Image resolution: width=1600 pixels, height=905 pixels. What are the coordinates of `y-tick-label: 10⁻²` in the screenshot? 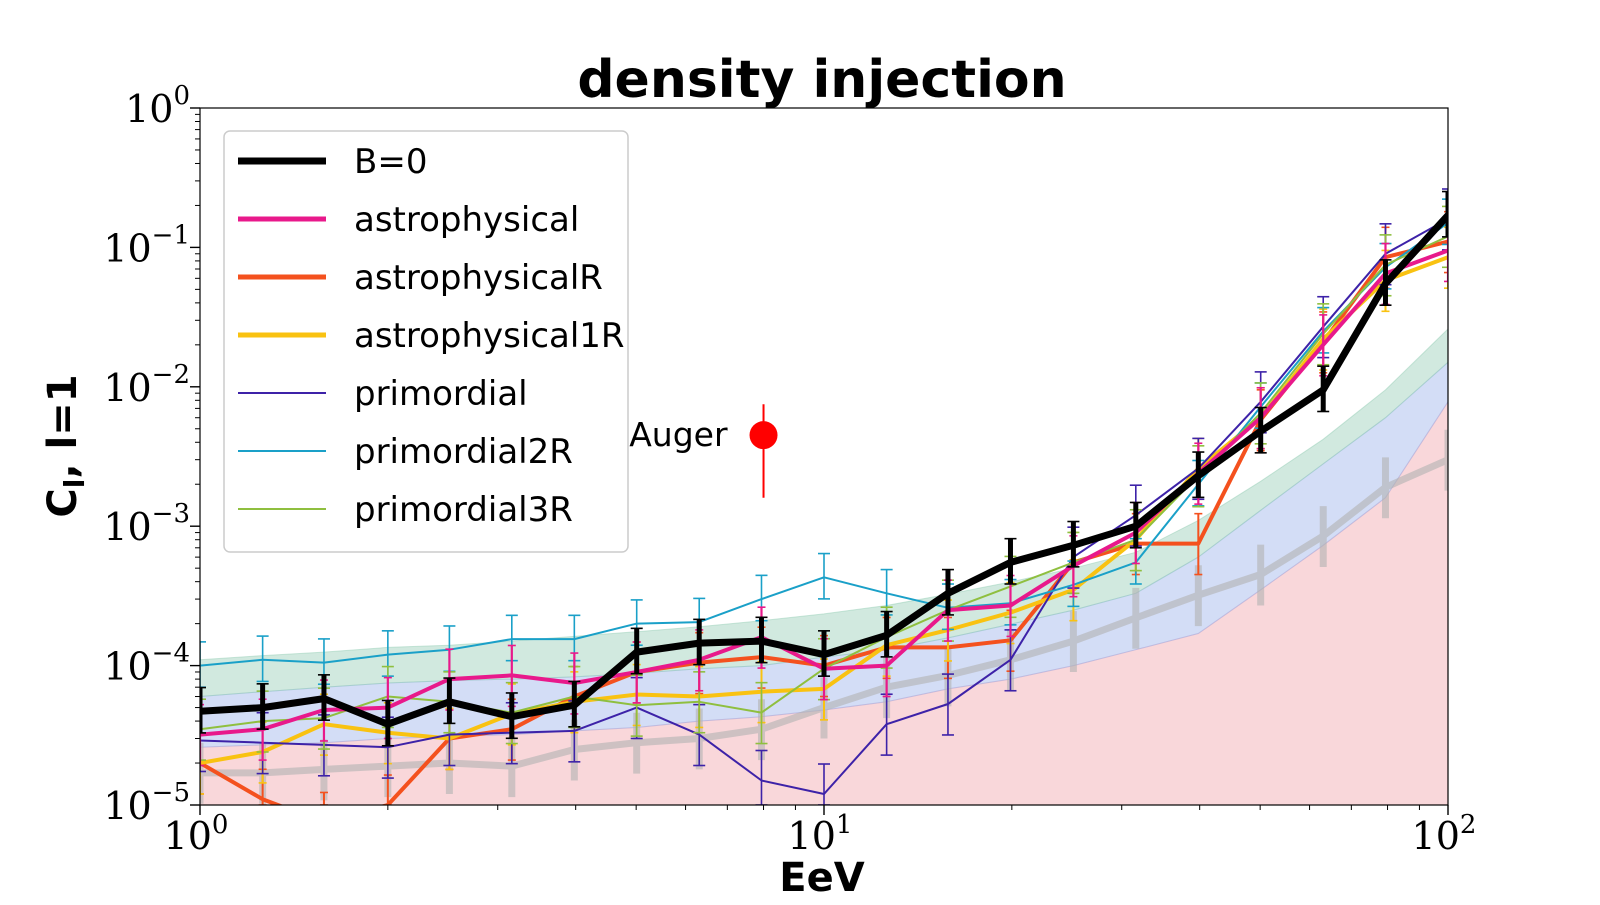 It's located at (146, 385).